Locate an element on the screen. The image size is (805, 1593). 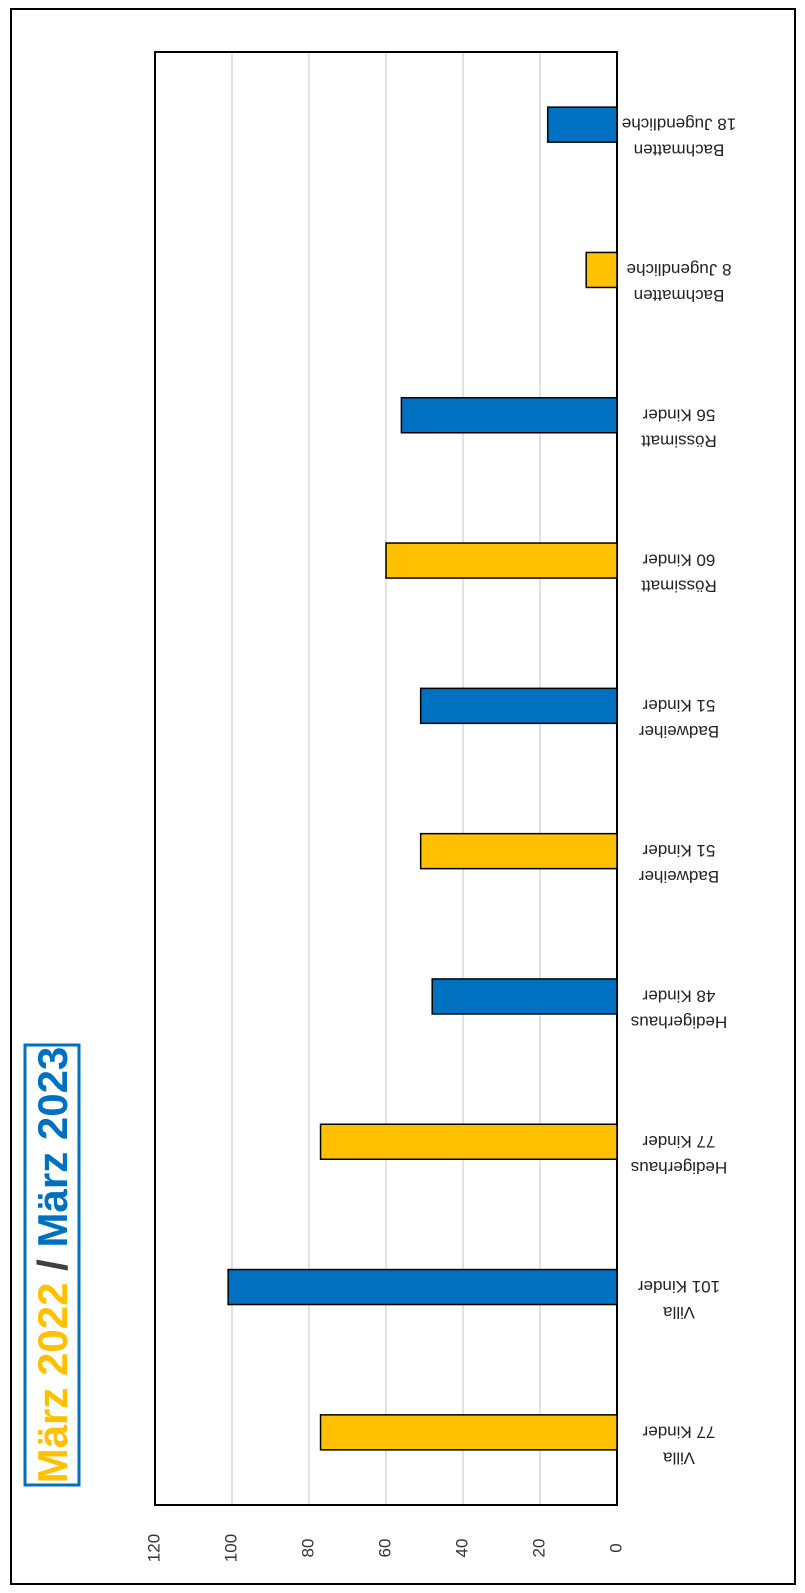
chart-title: März 2022 / März 2023 is located at coordinates (52, 1265).